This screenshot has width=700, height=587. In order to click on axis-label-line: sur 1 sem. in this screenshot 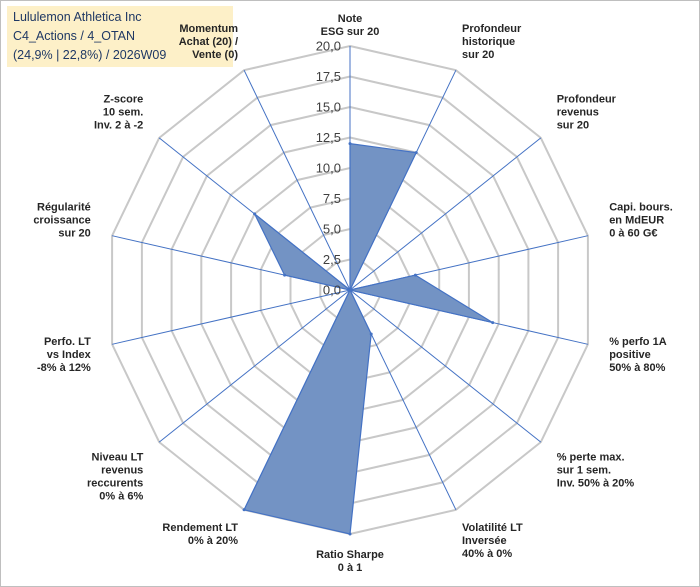, I will do `click(584, 470)`.